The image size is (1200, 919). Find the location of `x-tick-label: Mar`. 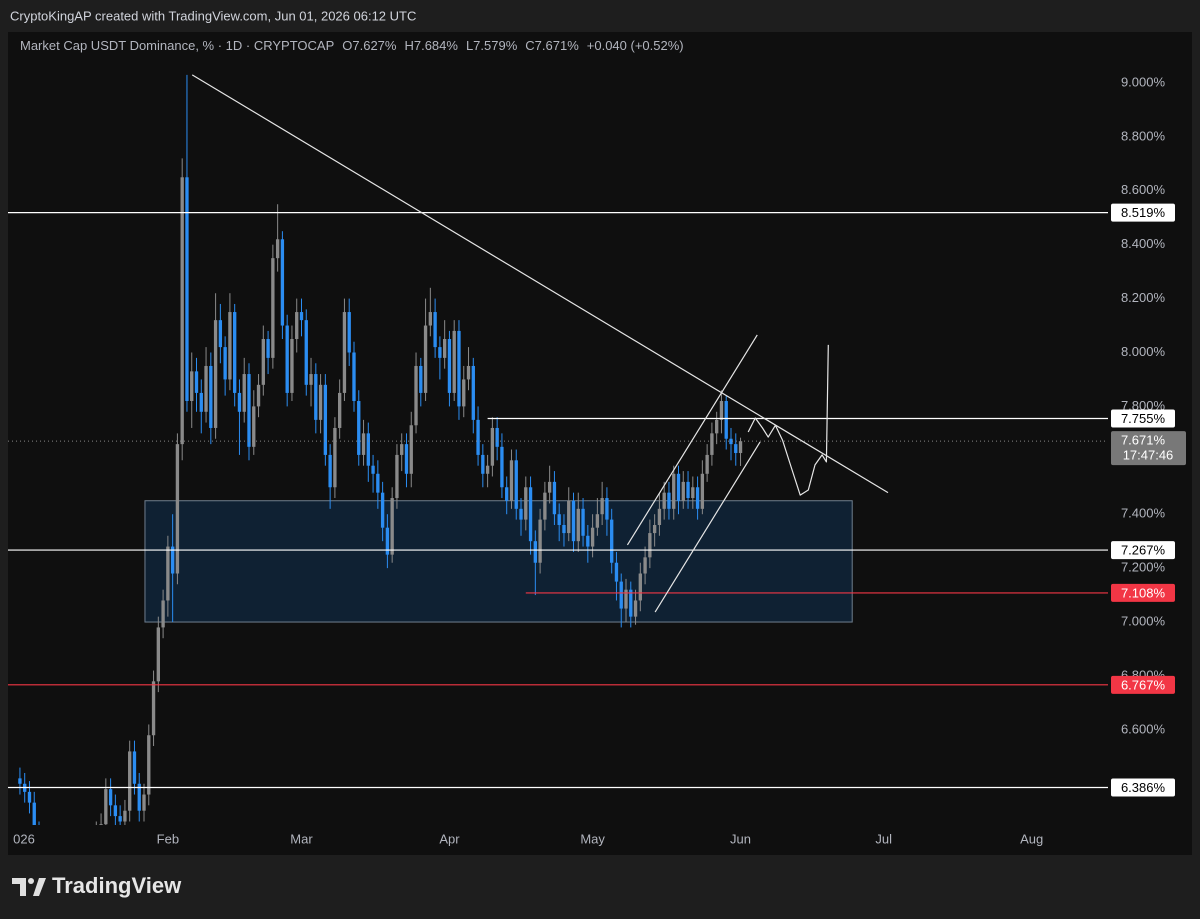

x-tick-label: Mar is located at coordinates (301, 838).